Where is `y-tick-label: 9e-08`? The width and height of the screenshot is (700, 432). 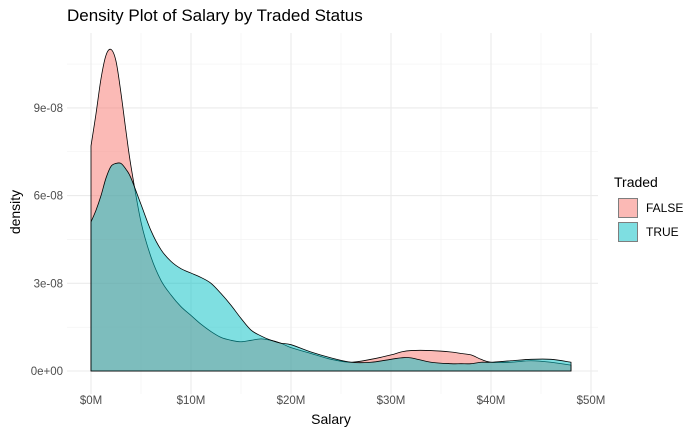
y-tick-label: 9e-08 is located at coordinates (48, 109).